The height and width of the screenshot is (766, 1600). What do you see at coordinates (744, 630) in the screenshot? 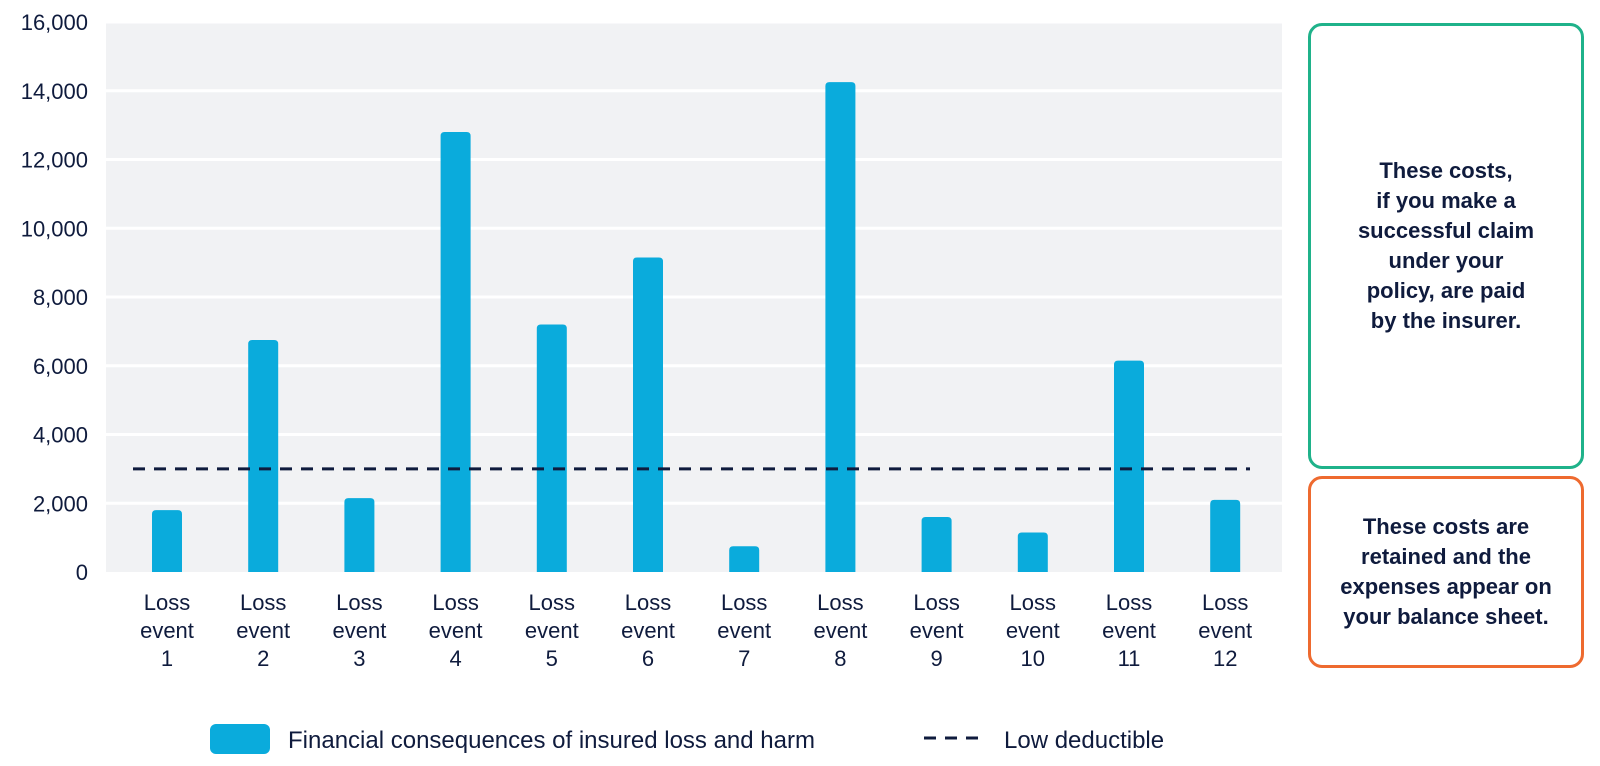
I see `x-tick-label: Loss event 7` at bounding box center [744, 630].